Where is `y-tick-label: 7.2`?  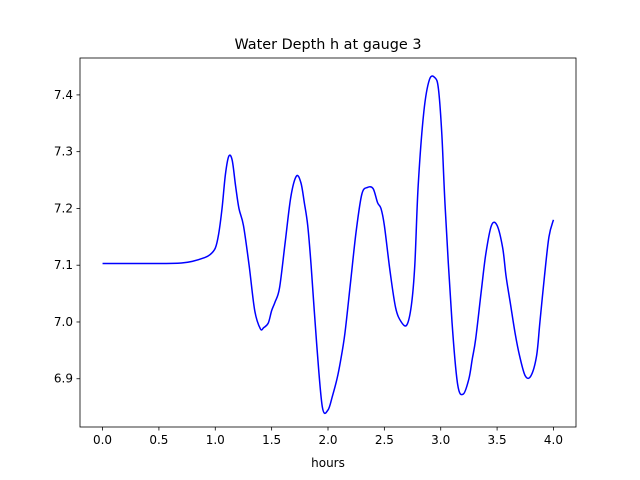
y-tick-label: 7.2 is located at coordinates (63, 208).